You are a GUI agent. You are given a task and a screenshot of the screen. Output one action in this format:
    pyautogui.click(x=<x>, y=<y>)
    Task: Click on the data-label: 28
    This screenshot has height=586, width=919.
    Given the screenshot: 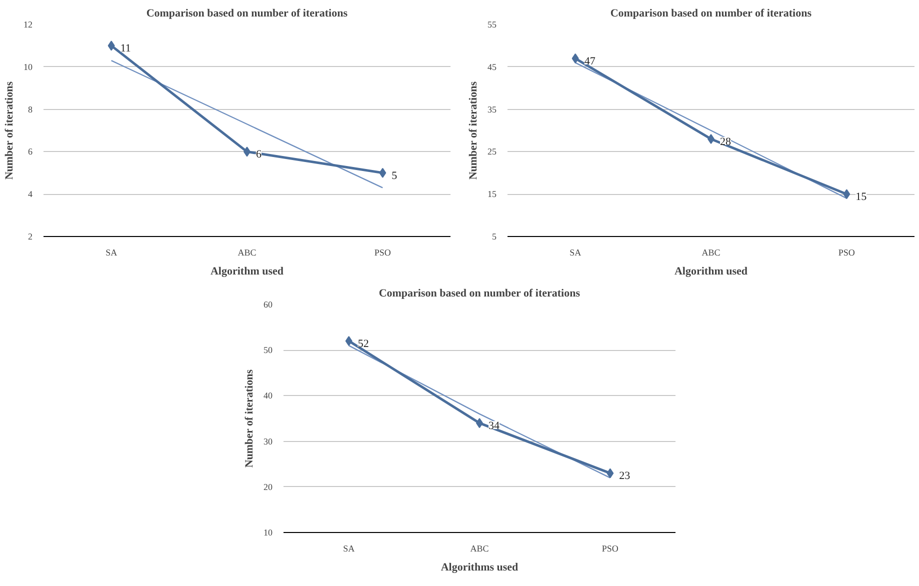 What is the action you would take?
    pyautogui.click(x=726, y=142)
    